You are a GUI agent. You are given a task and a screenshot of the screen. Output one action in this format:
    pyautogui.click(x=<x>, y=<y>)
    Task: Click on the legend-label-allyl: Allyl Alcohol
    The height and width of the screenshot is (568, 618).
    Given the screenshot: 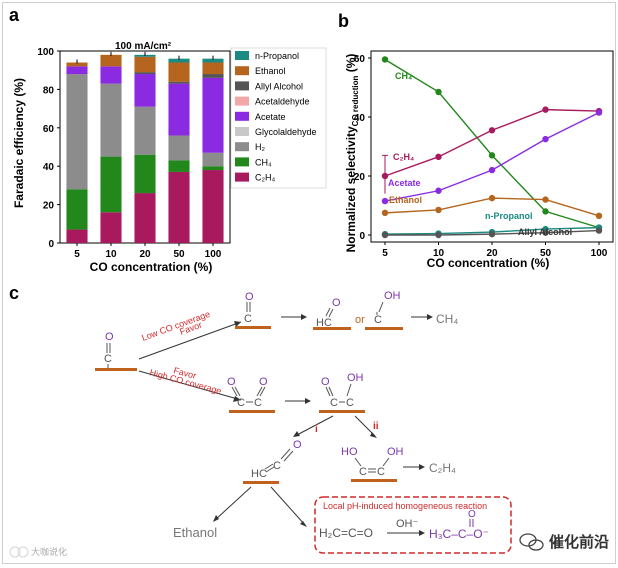 What is the action you would take?
    pyautogui.click(x=279, y=86)
    